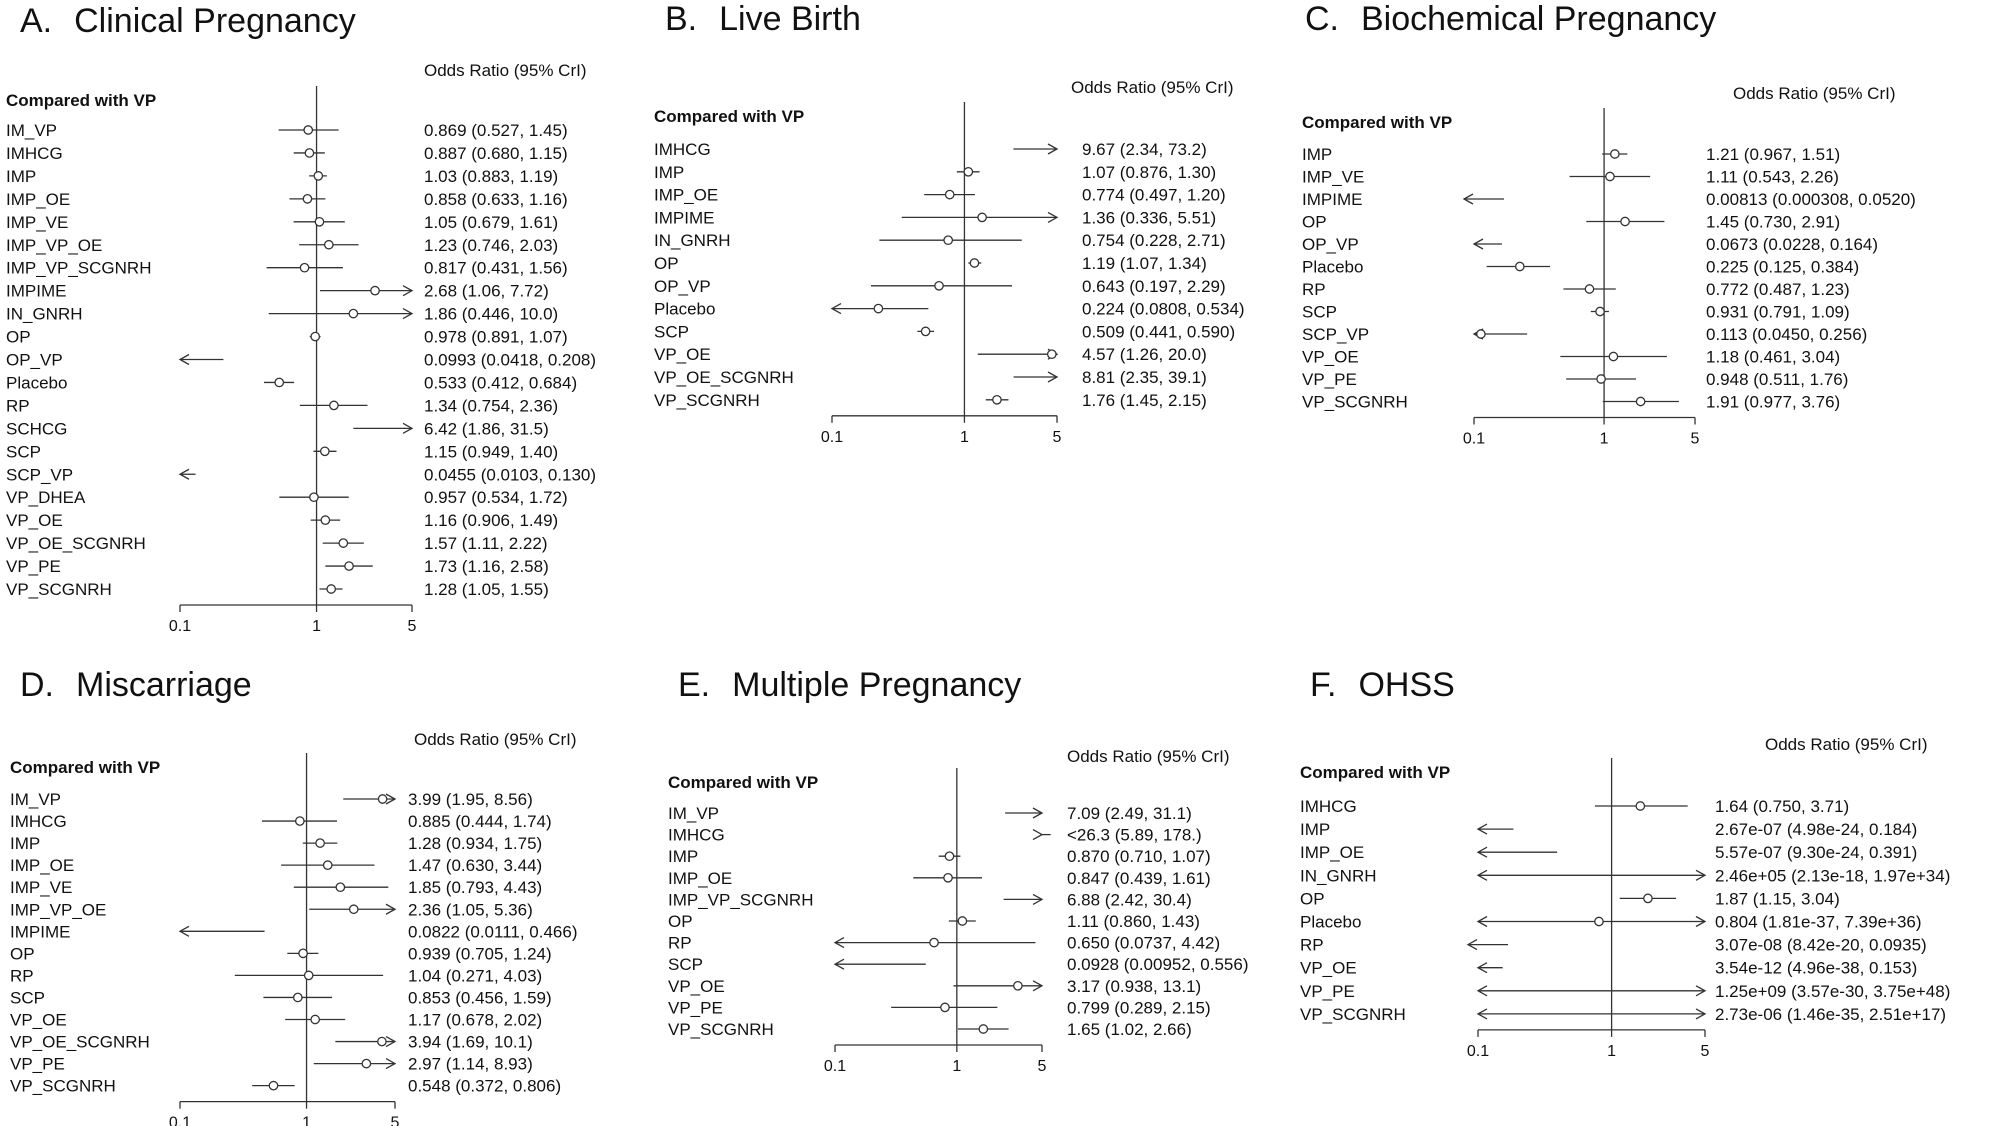  I want to click on row-value: 1.91 (0.977, 3.76), so click(1773, 402).